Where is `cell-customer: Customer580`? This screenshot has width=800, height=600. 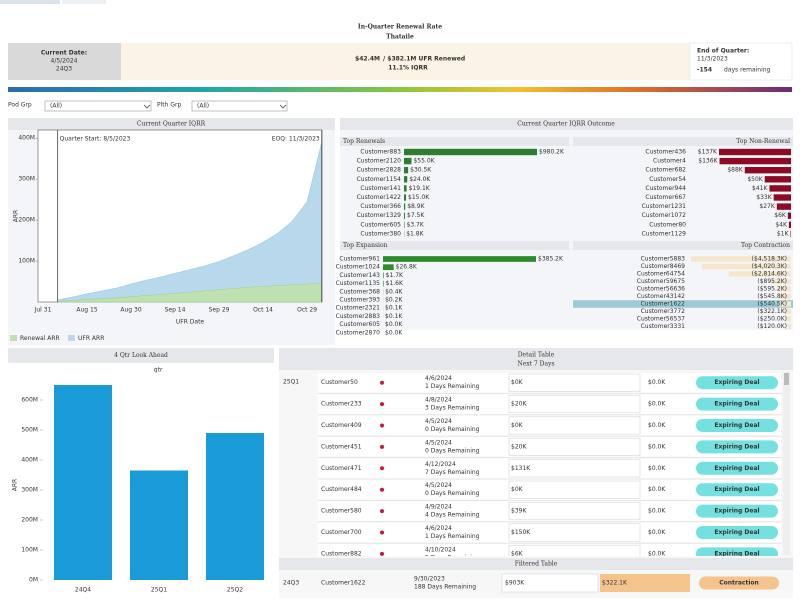
cell-customer: Customer580 is located at coordinates (341, 511).